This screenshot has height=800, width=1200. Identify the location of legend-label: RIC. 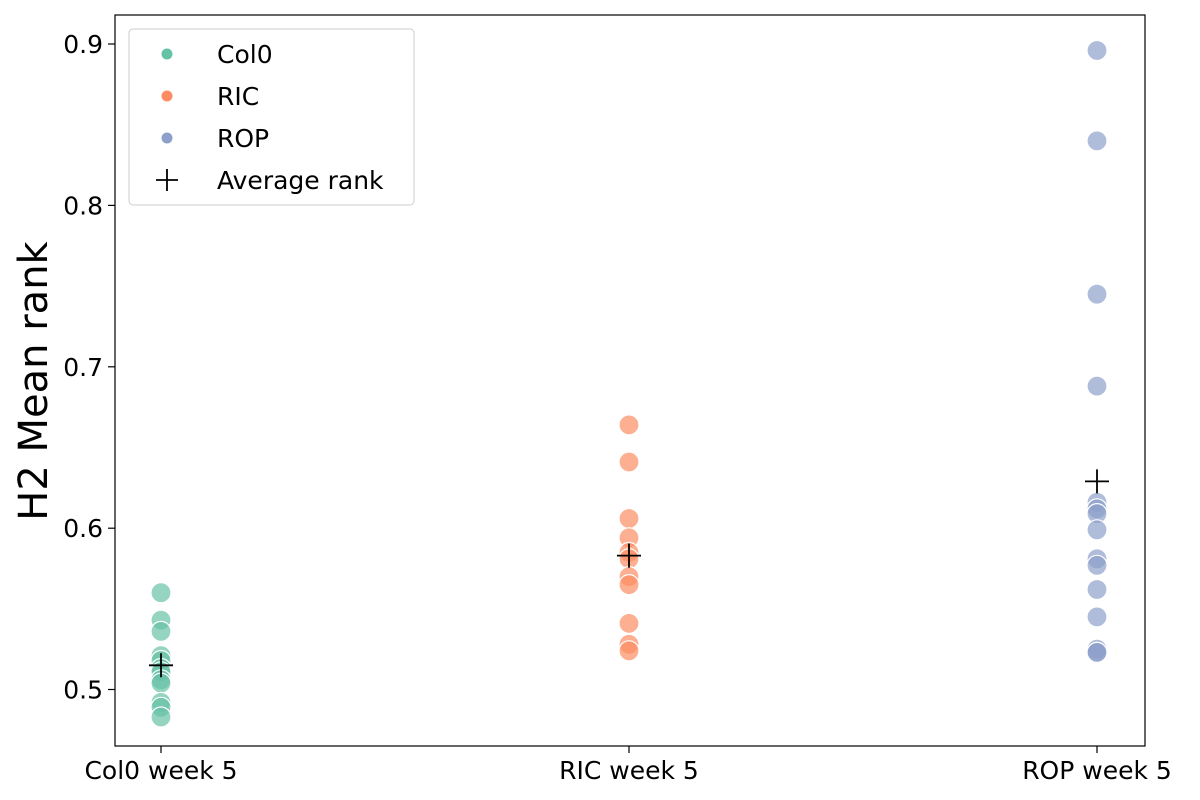
(238, 96).